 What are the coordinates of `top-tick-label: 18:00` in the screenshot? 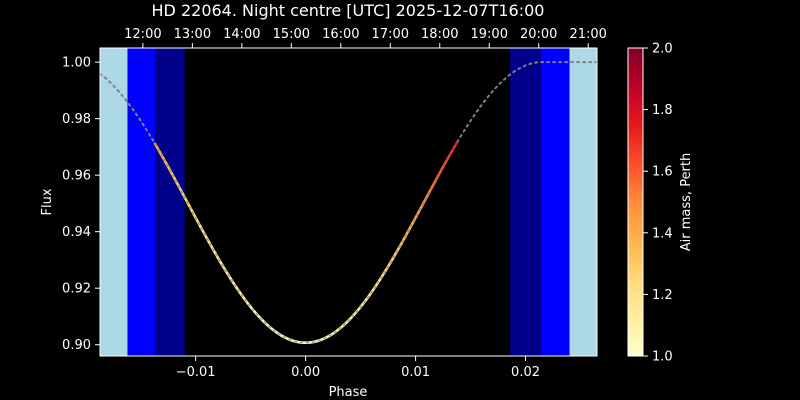 It's located at (439, 34).